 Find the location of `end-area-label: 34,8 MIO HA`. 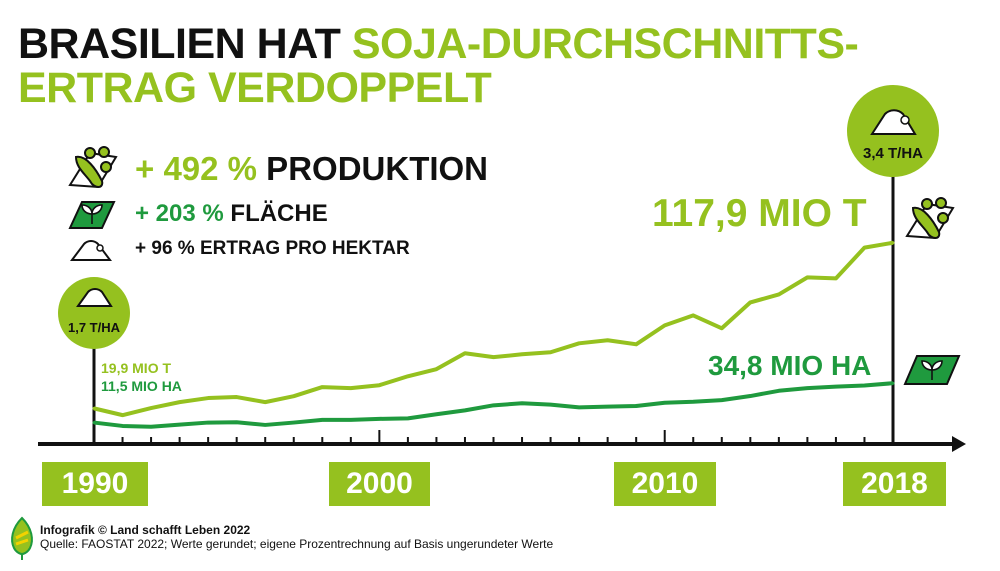

end-area-label: 34,8 MIO HA is located at coordinates (790, 365).